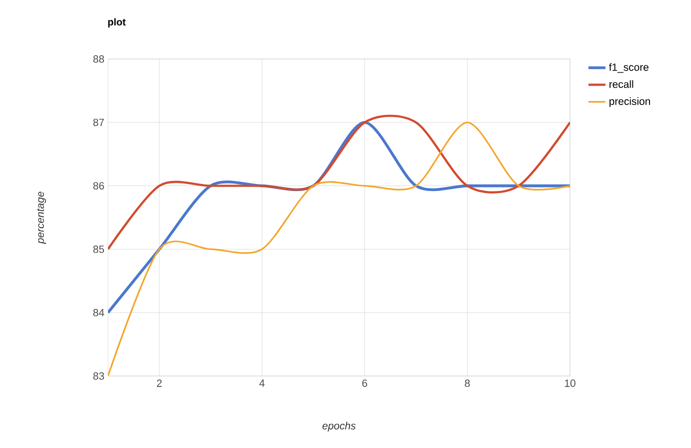 The image size is (691, 448). Describe the element at coordinates (622, 84) in the screenshot. I see `legend-label: recall` at that location.